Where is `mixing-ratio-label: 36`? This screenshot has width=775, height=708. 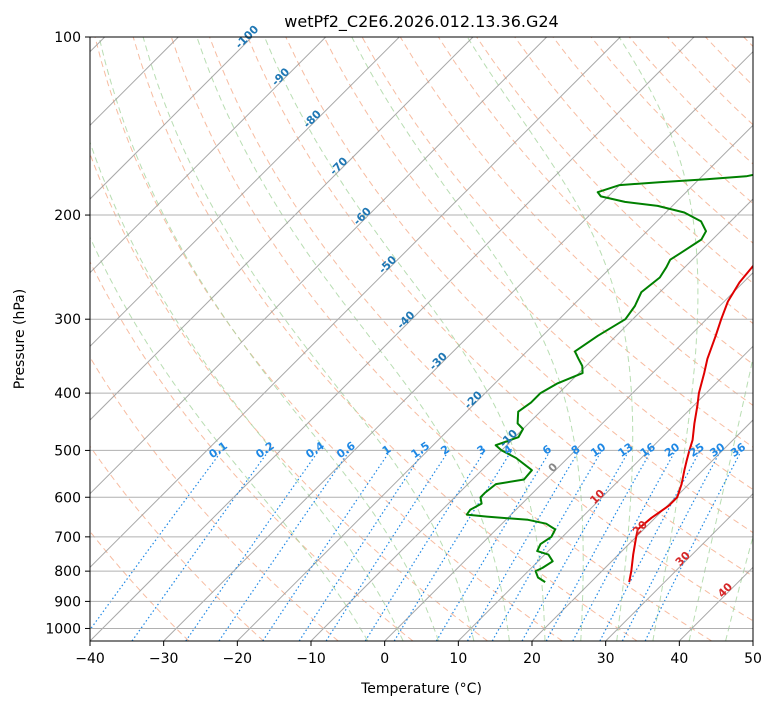
mixing-ratio-label: 36 is located at coordinates (738, 450).